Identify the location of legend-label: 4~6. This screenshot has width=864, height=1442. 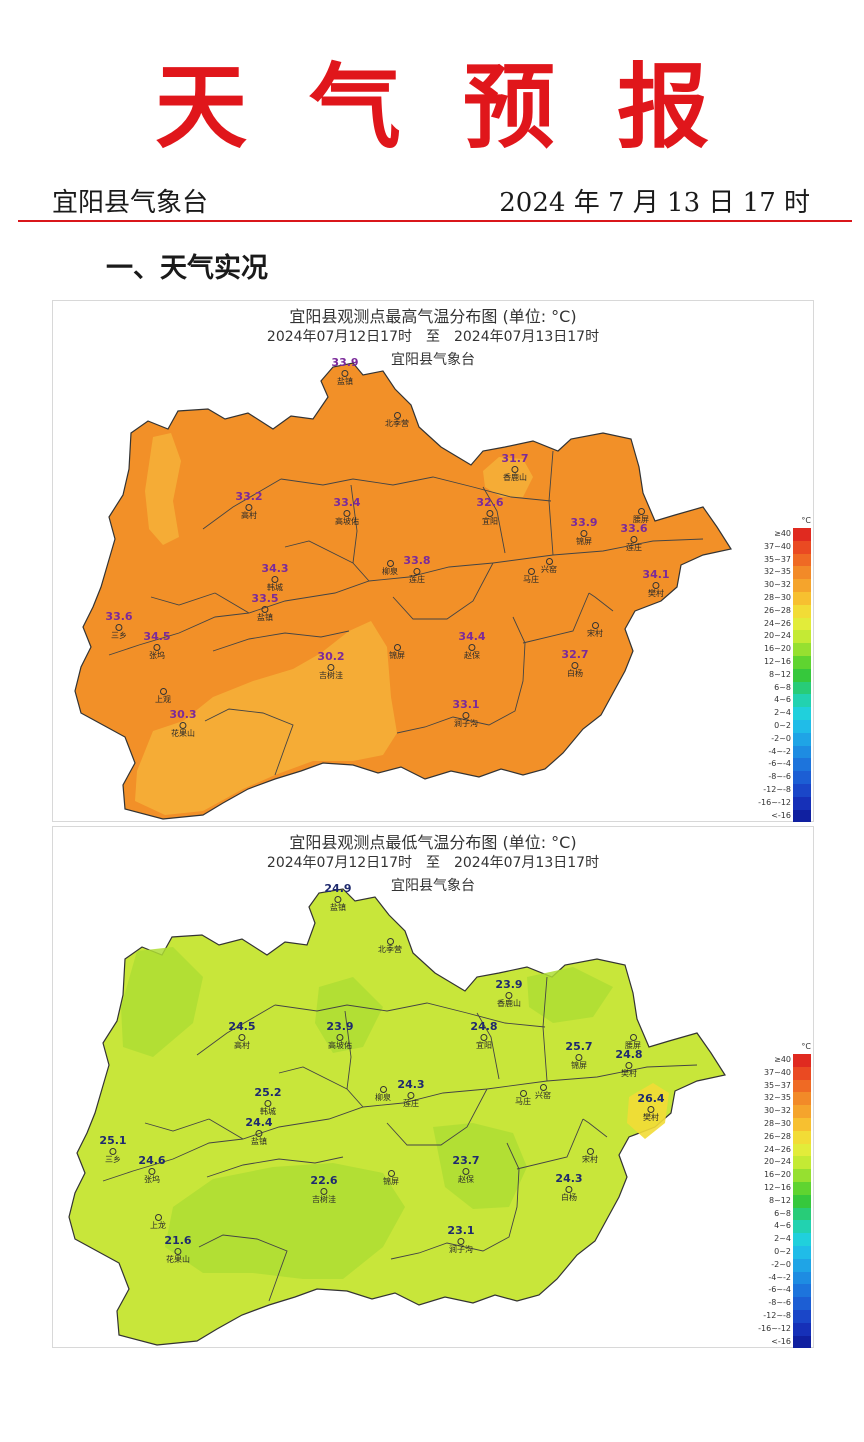
(782, 1226).